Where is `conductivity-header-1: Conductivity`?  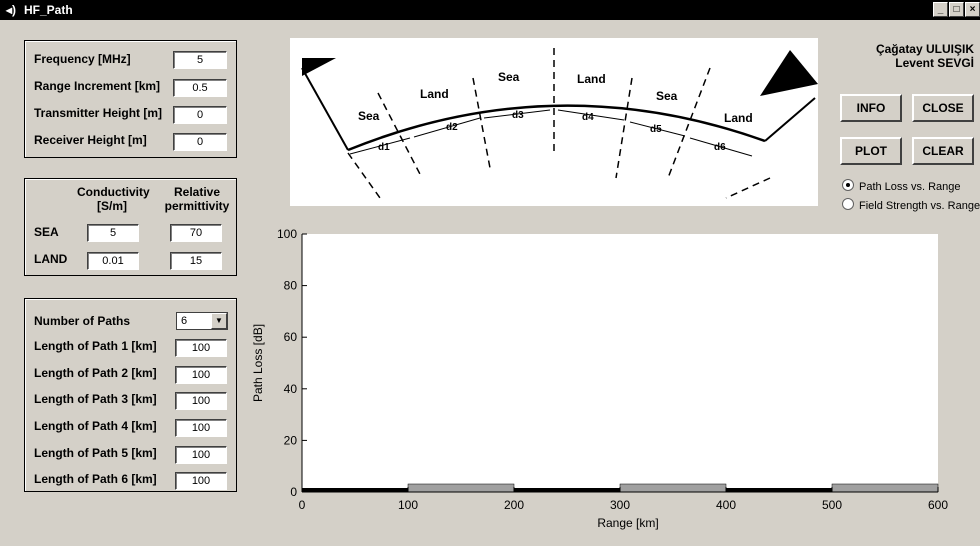
conductivity-header-1: Conductivity is located at coordinates (113, 192).